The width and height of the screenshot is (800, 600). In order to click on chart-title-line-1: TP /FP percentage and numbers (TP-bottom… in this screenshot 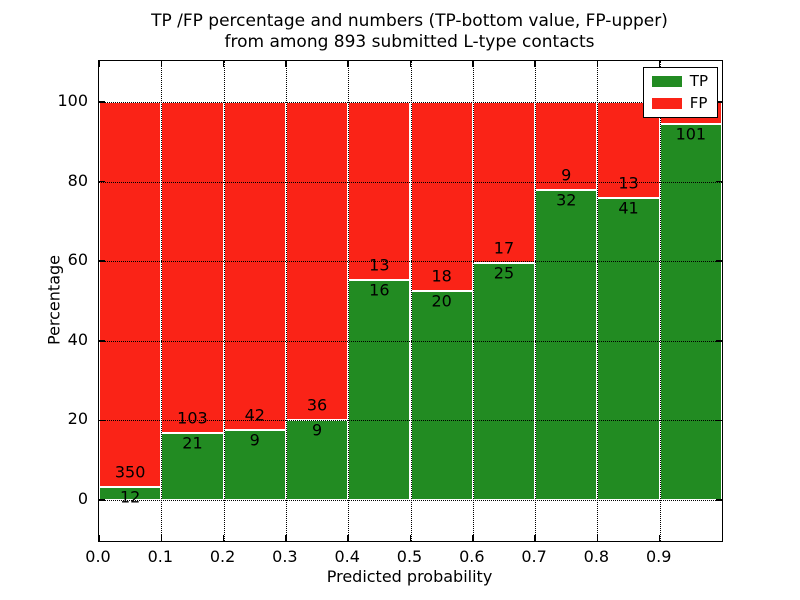, I will do `click(409, 21)`.